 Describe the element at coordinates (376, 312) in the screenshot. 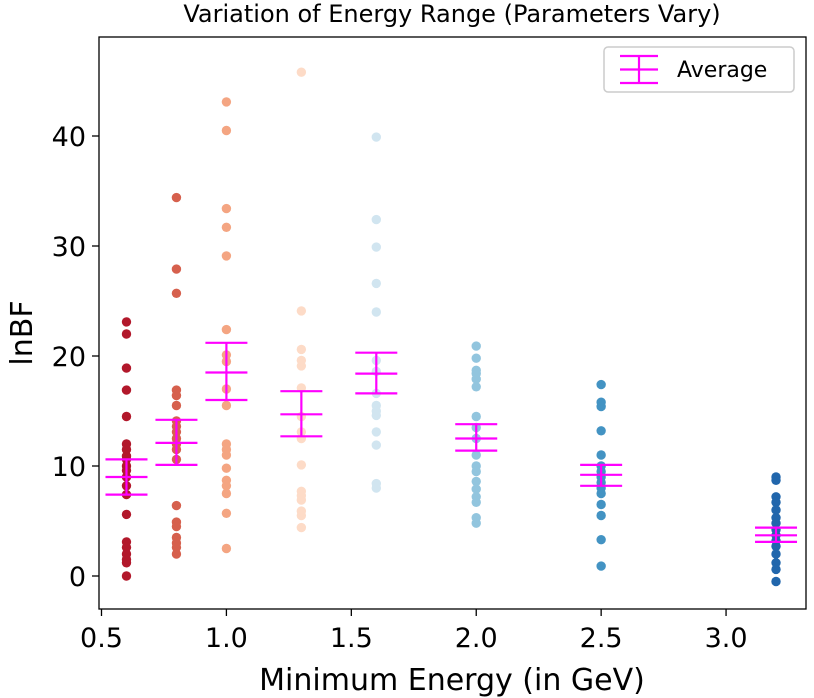

I see `series-1-6-gev` at that location.